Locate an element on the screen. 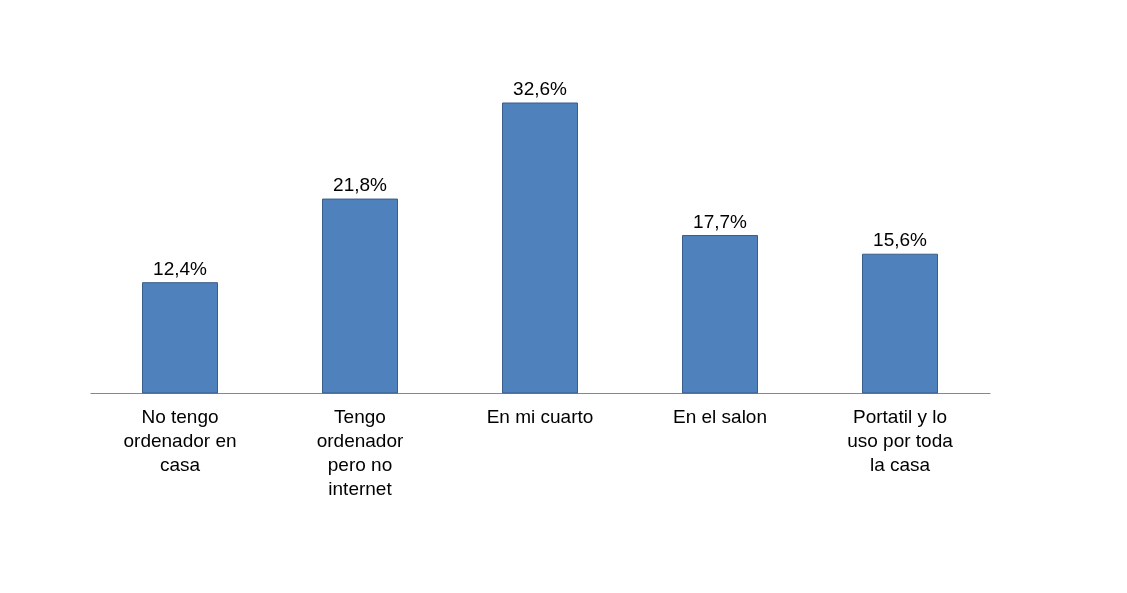  data-label: 12,4% is located at coordinates (180, 268).